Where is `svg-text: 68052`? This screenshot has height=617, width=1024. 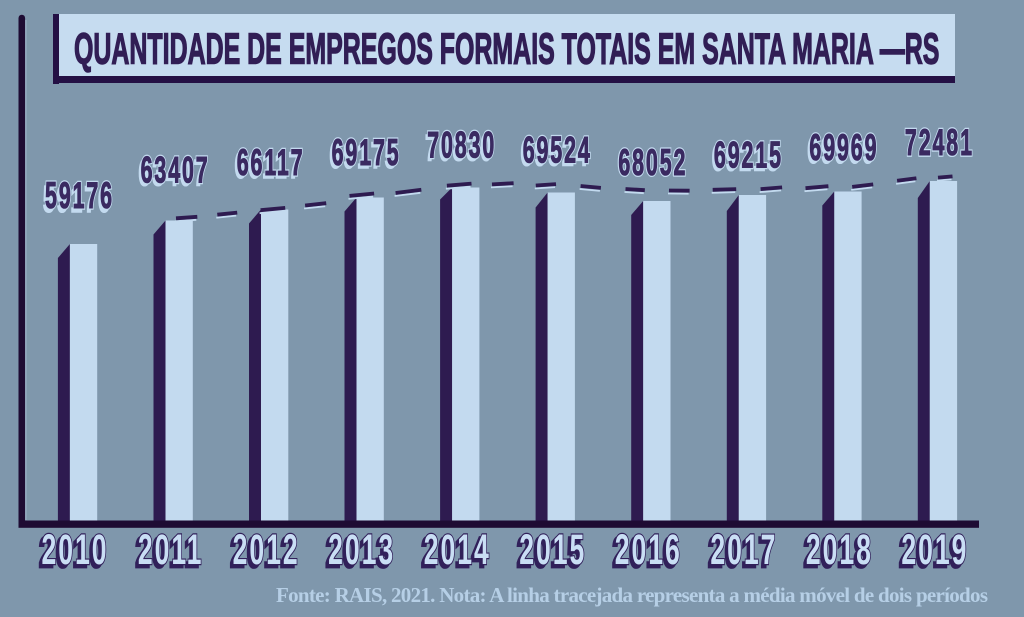 svg-text: 68052 is located at coordinates (652, 163).